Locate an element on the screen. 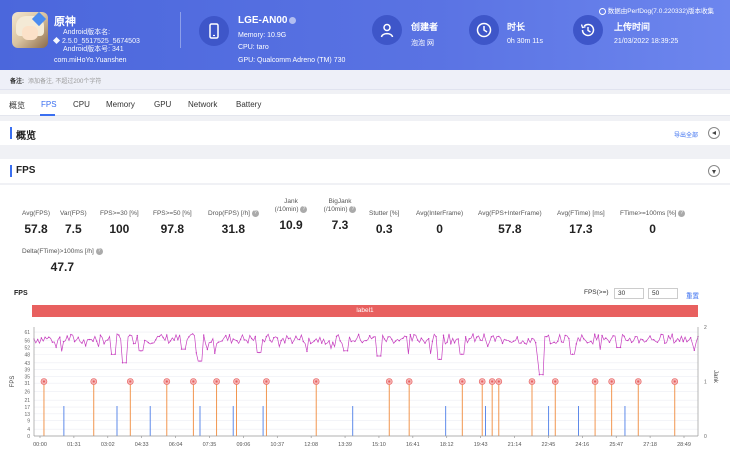 Image resolution: width=730 pixels, height=449 pixels. fps-chart-title: FPS is located at coordinates (21, 293).